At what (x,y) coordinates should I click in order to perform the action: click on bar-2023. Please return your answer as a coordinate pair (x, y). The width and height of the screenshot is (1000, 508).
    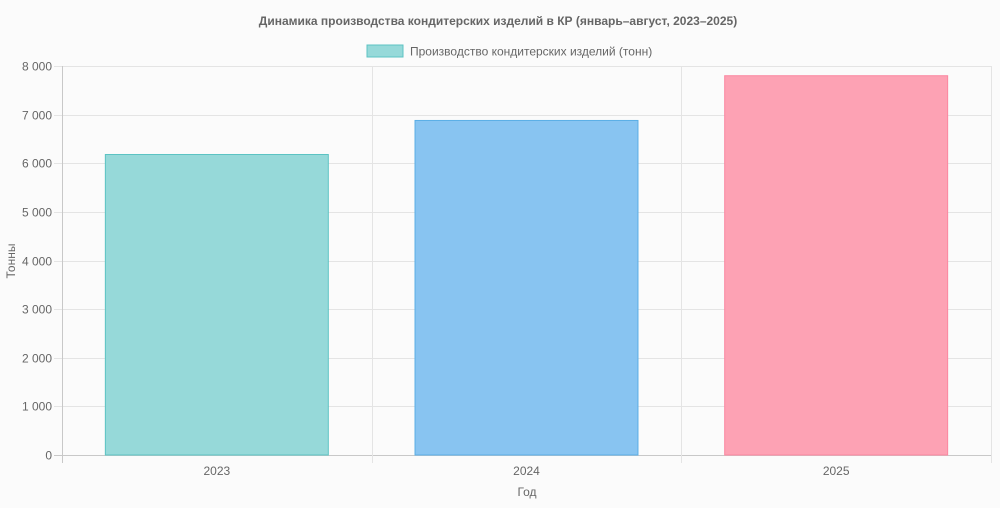
    Looking at the image, I should click on (216, 304).